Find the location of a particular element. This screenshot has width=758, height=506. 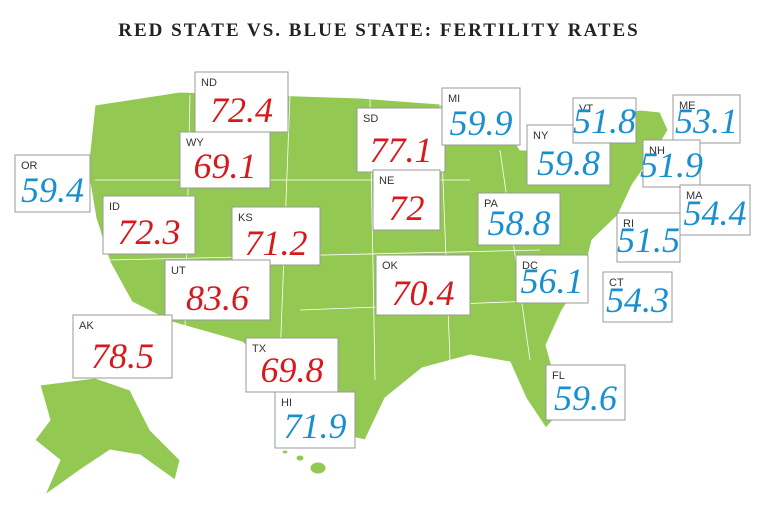

rate-value: 53.1 is located at coordinates (706, 121).